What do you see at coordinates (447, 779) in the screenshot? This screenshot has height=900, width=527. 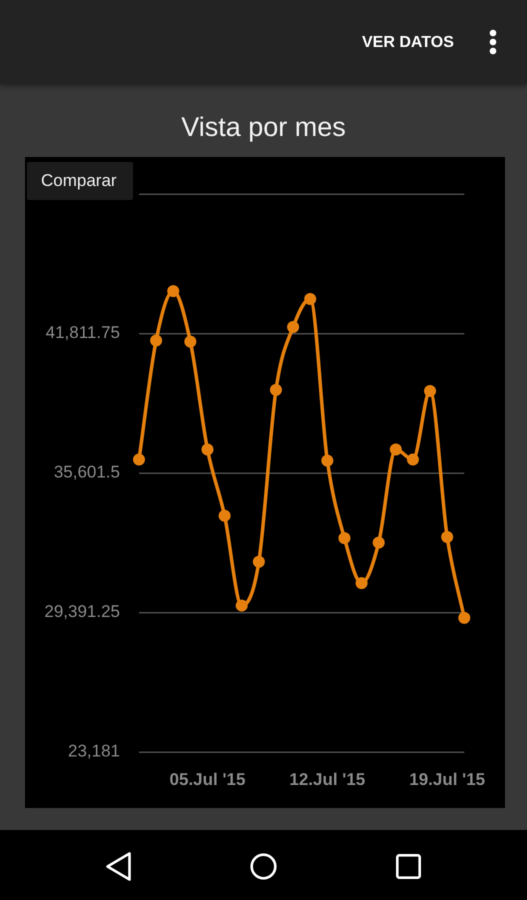 I see `x-tick-label: 19.Jul '15` at bounding box center [447, 779].